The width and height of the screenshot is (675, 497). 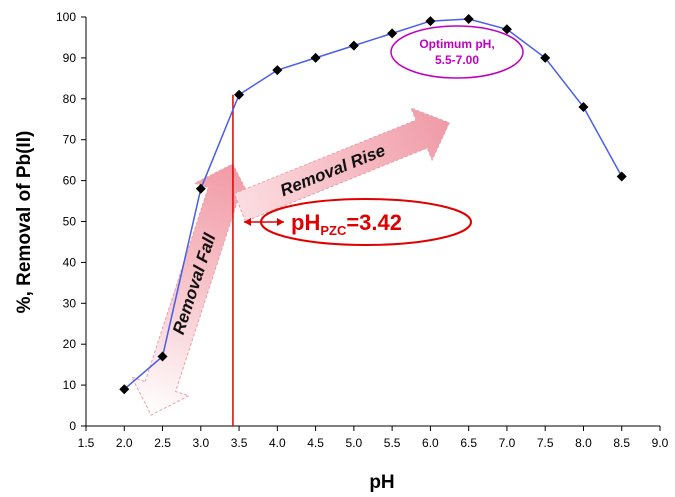 I want to click on pzc-arrowhead-right, so click(x=280, y=222).